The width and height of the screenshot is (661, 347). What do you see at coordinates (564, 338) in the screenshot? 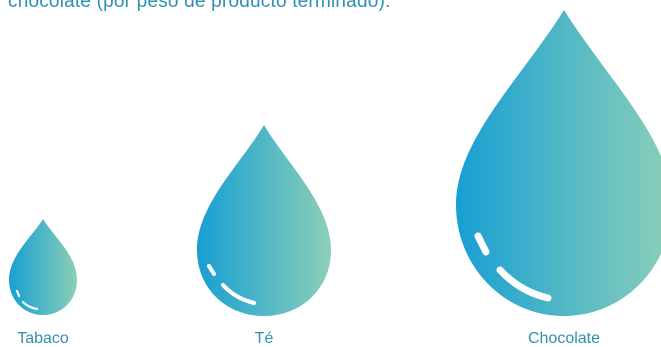
I see `drop-label-chocolate: Chocolate` at bounding box center [564, 338].